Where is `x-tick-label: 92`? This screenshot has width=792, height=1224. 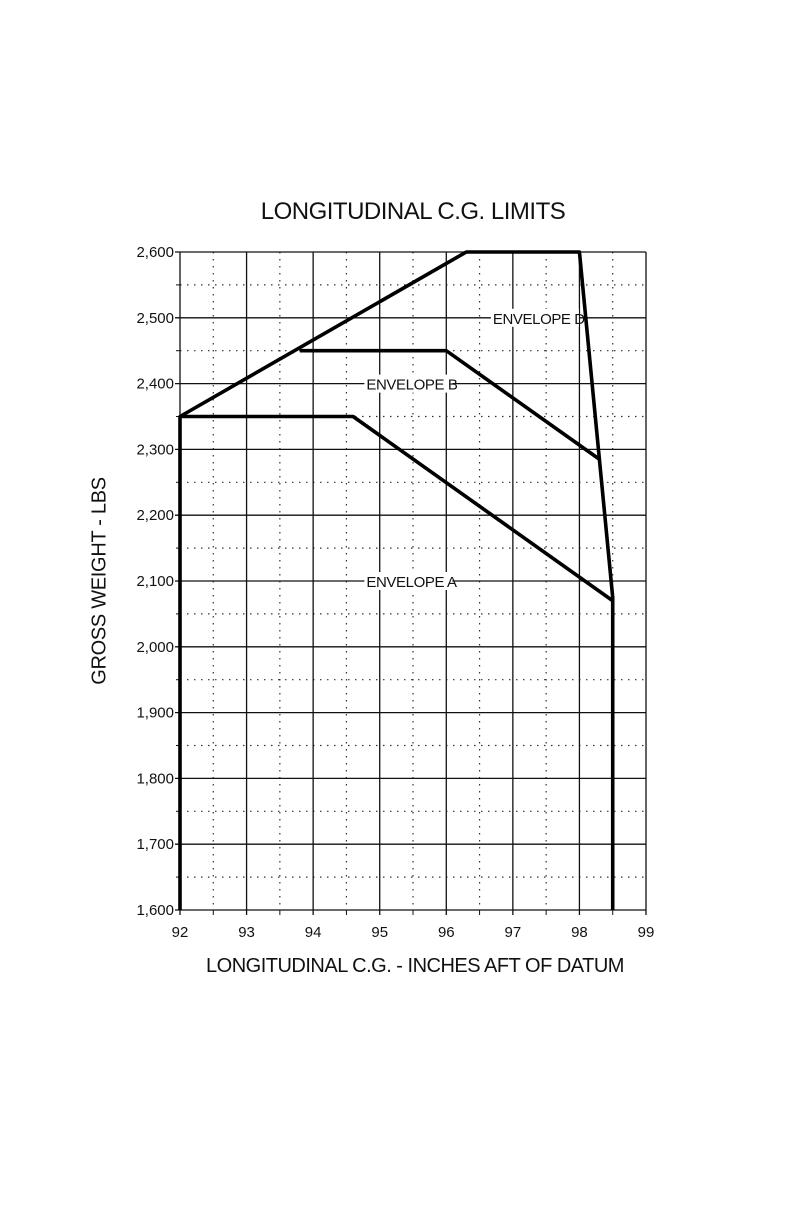 x-tick-label: 92 is located at coordinates (180, 932).